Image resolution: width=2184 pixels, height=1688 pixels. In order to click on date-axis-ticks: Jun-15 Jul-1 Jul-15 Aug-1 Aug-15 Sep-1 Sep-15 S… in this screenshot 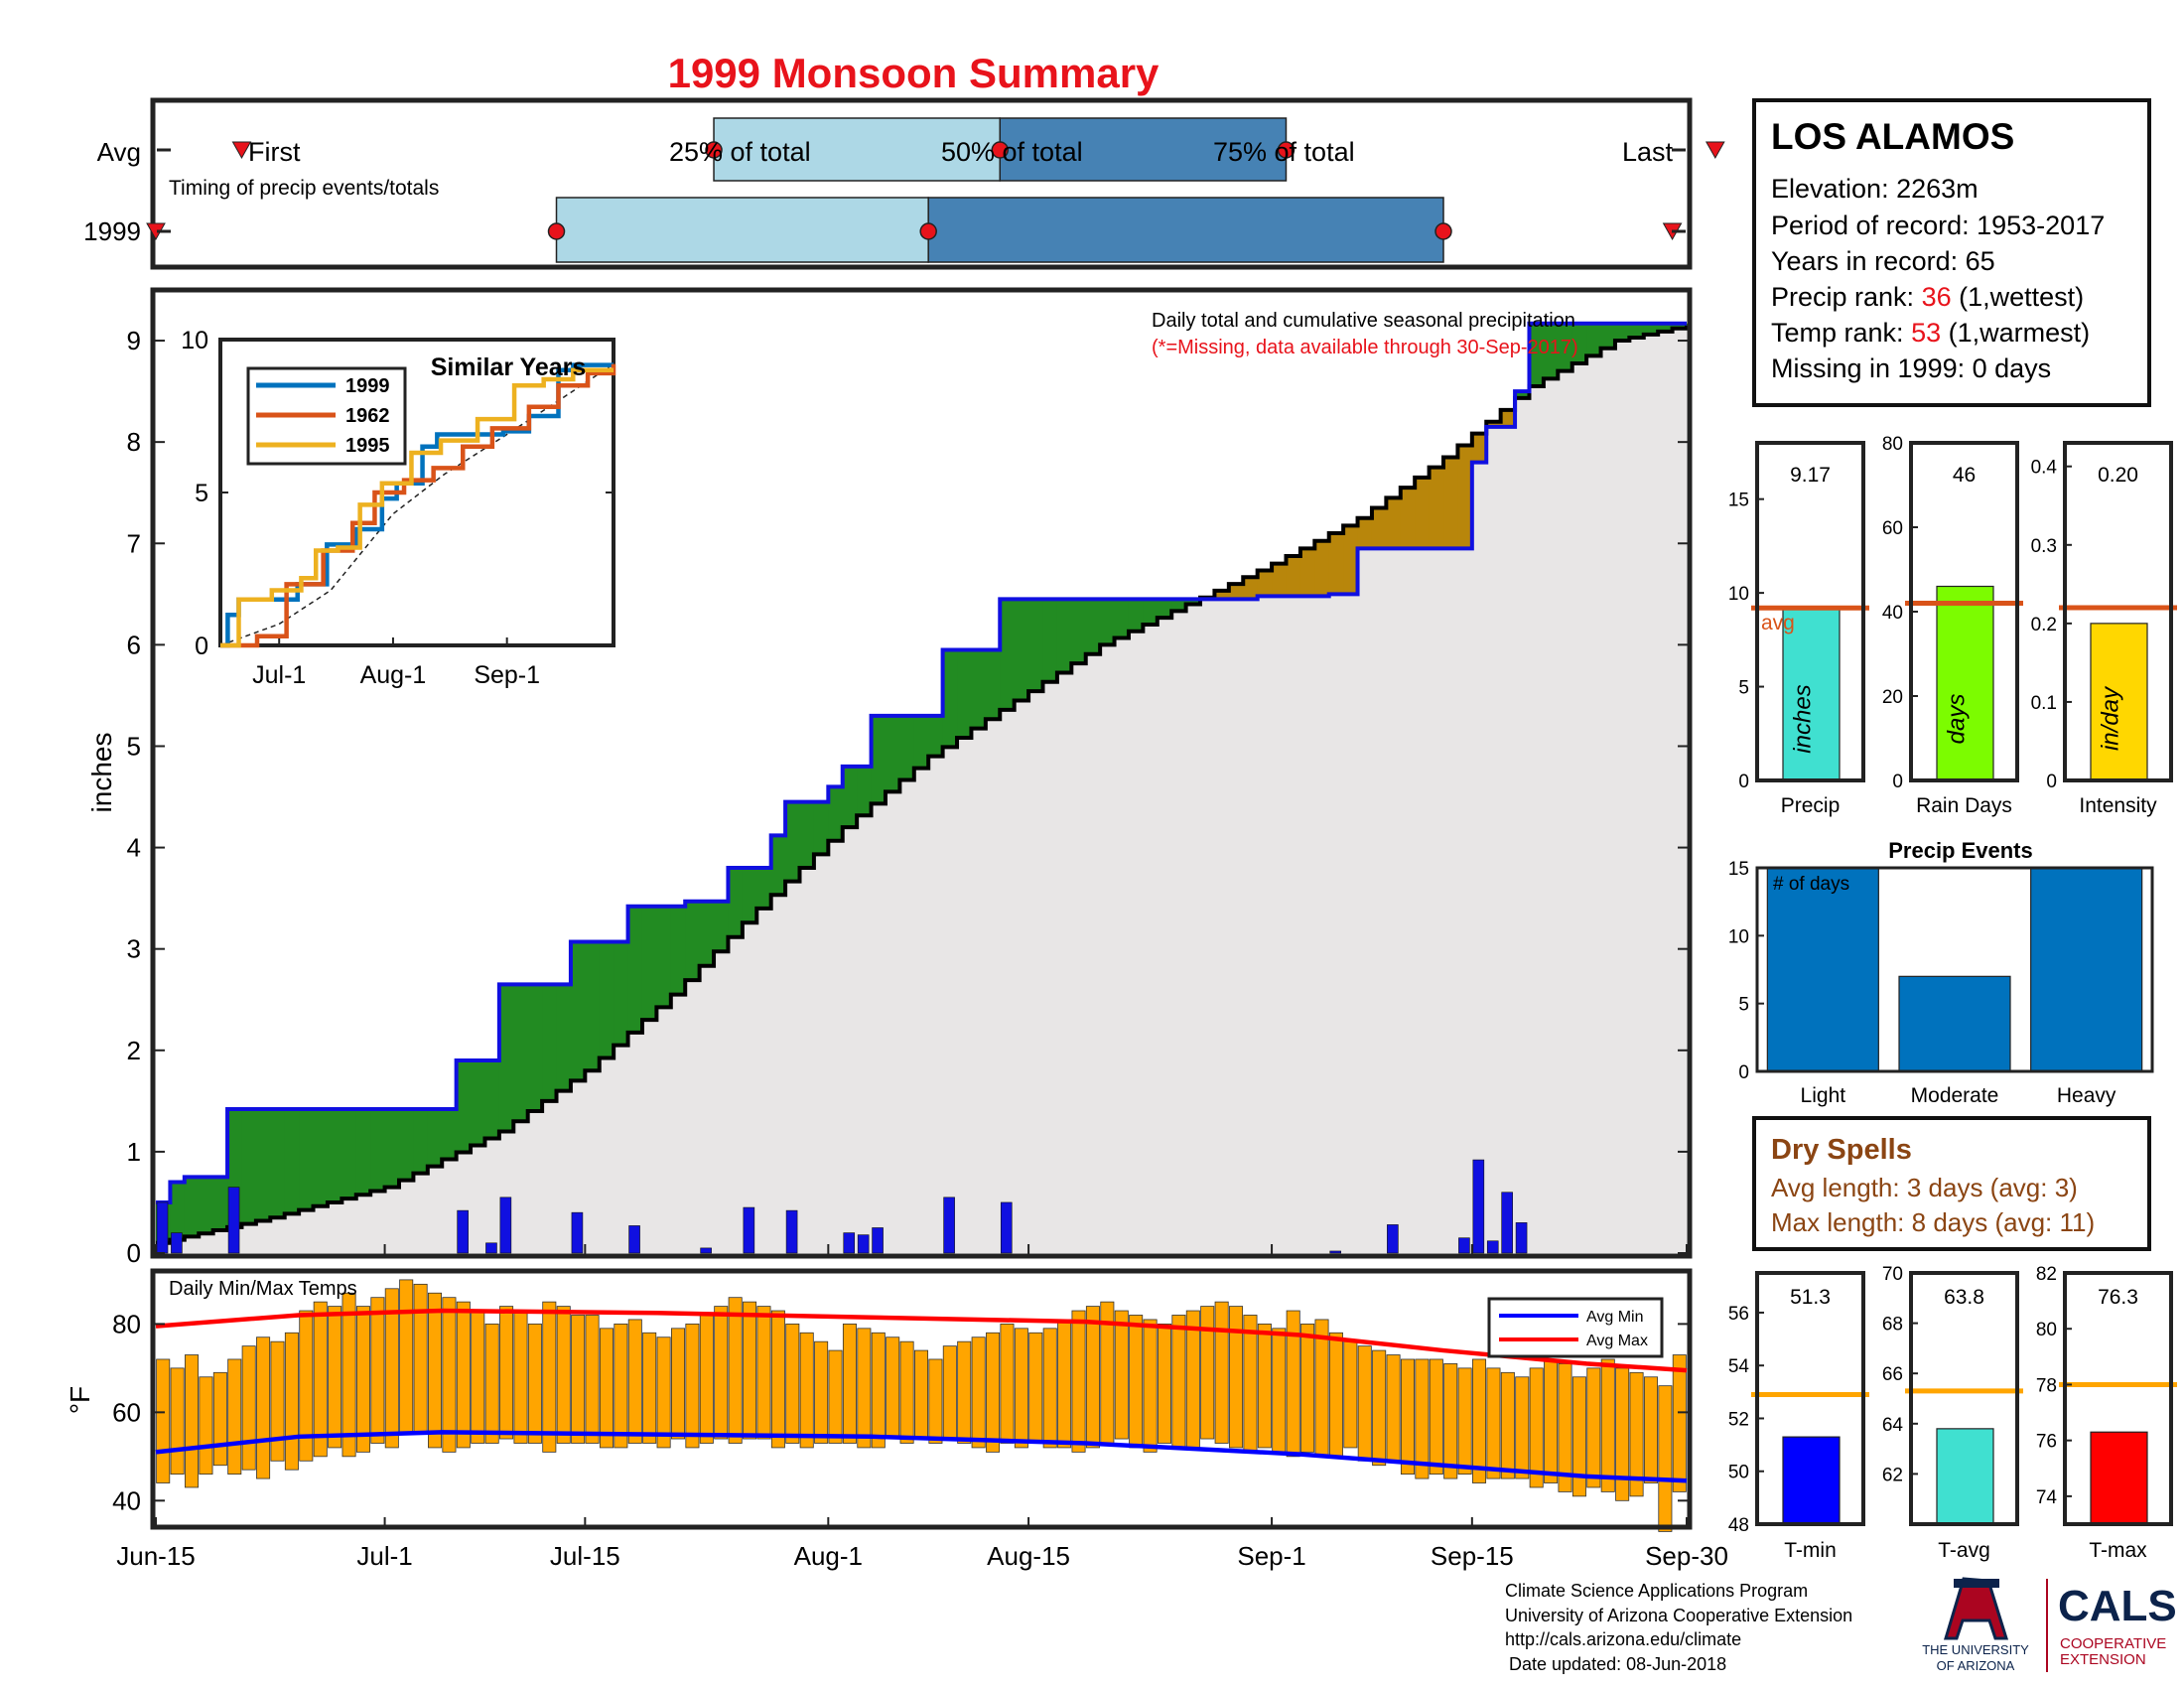, I will do `click(922, 1407)`.